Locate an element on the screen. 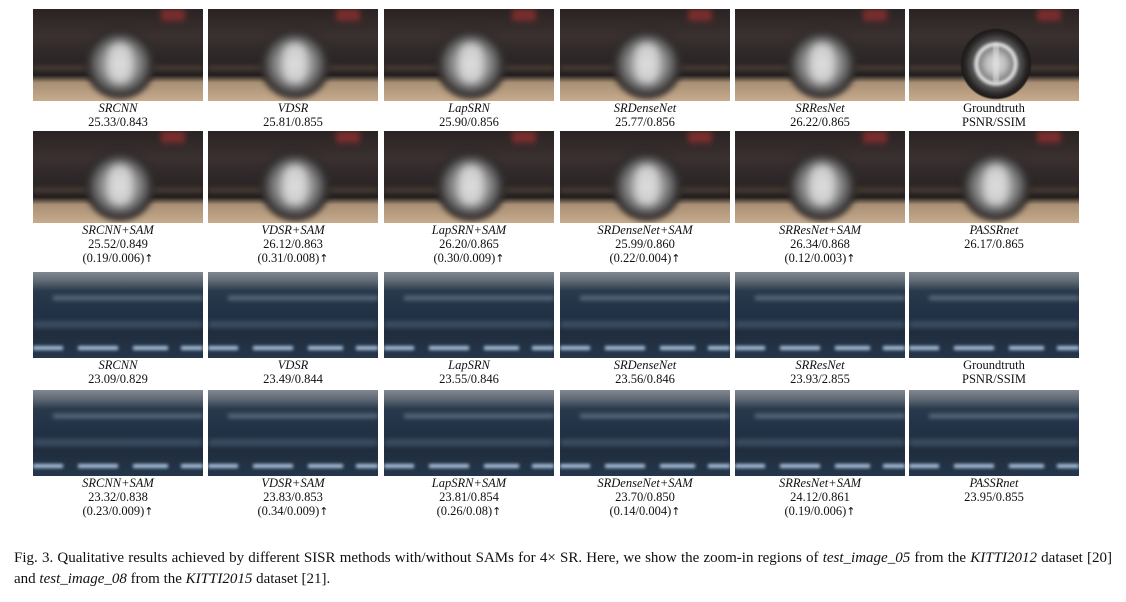 This screenshot has height=602, width=1126. method-label: SRDenseNet+SAM is located at coordinates (645, 230).